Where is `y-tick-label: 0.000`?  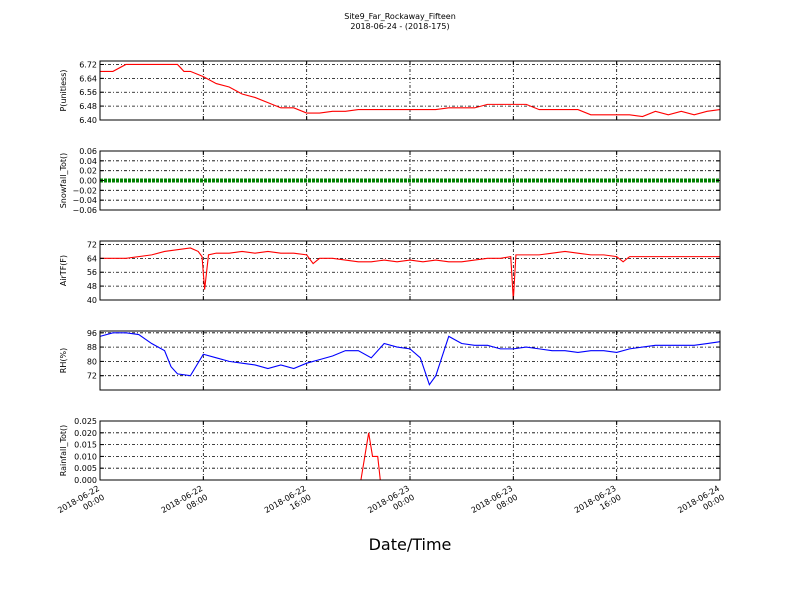 y-tick-label: 0.000 is located at coordinates (85, 480).